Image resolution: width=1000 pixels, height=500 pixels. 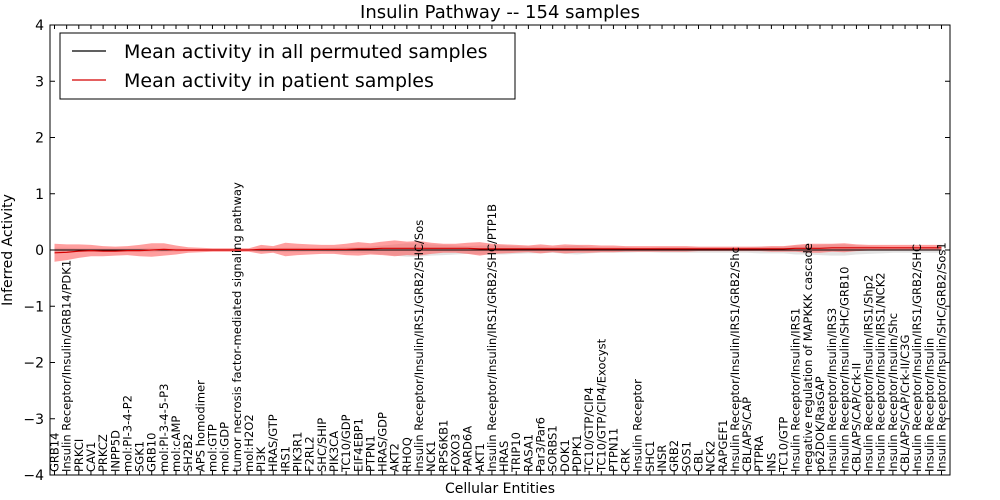 I want to click on x-tick-label: PI3K, so click(x=261, y=459).